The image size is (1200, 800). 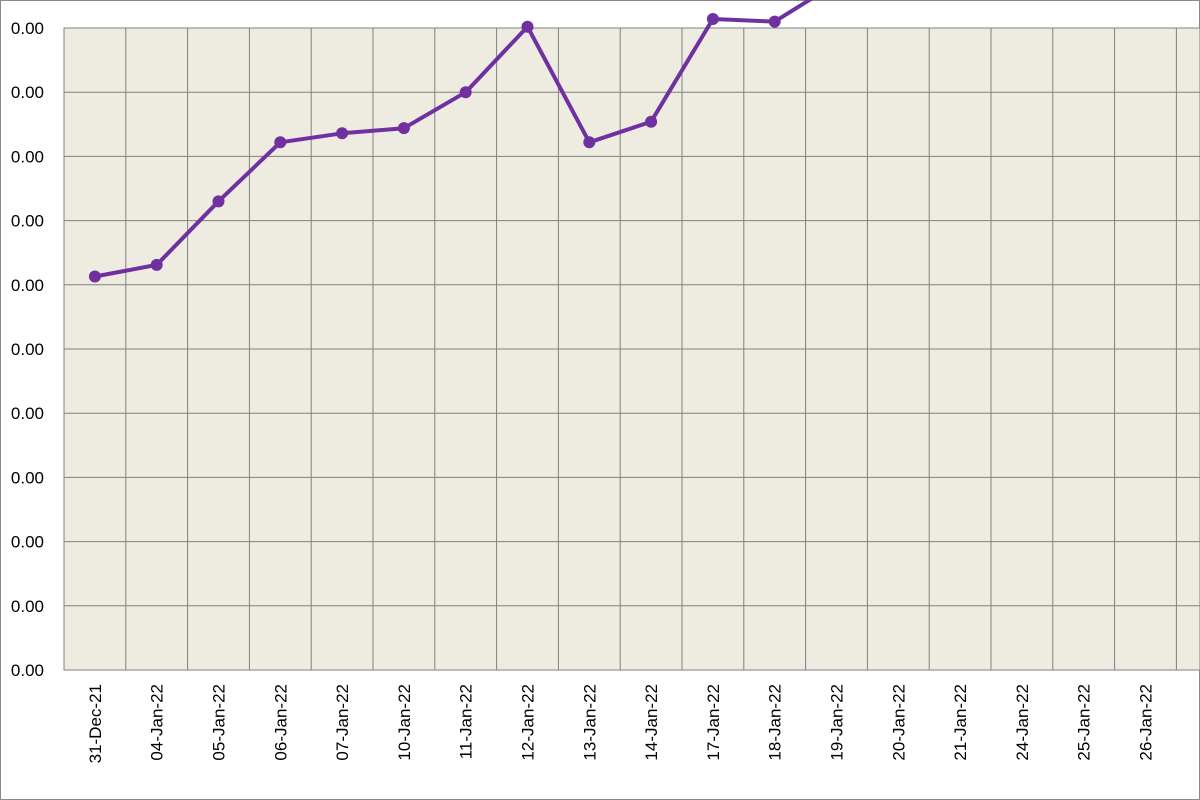 I want to click on x-tick-label: 31-Dec-21, so click(x=95, y=723).